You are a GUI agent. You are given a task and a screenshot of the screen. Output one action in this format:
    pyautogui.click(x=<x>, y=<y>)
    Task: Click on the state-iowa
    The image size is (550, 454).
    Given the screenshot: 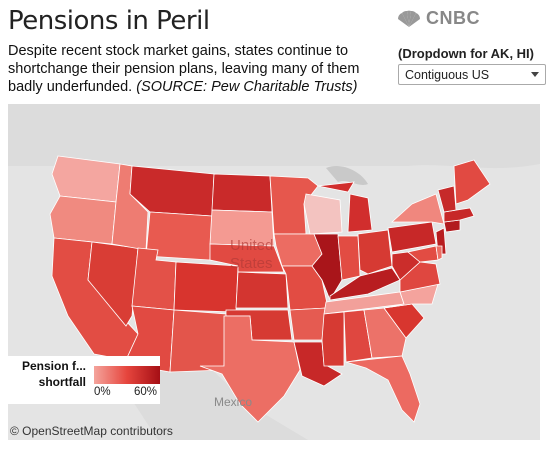 What is the action you would take?
    pyautogui.click(x=298, y=250)
    